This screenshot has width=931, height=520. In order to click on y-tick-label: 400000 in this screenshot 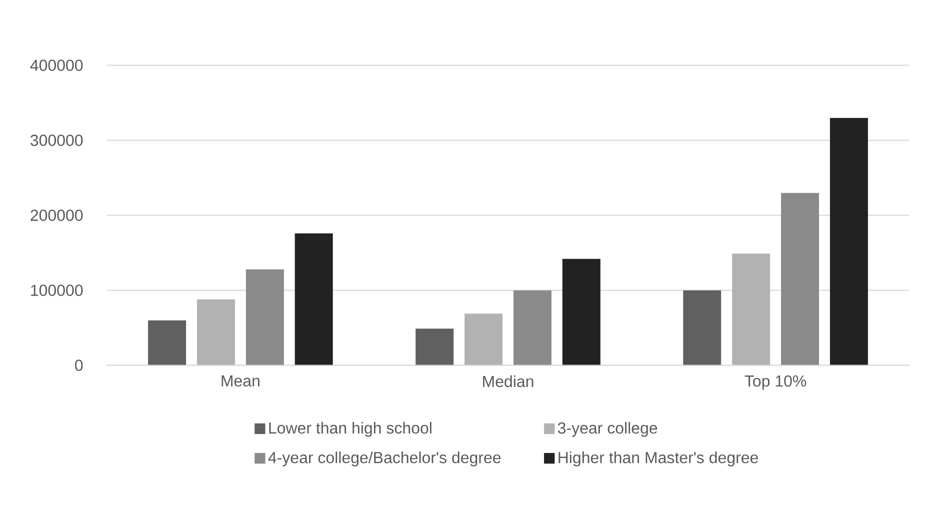, I will do `click(56, 65)`.